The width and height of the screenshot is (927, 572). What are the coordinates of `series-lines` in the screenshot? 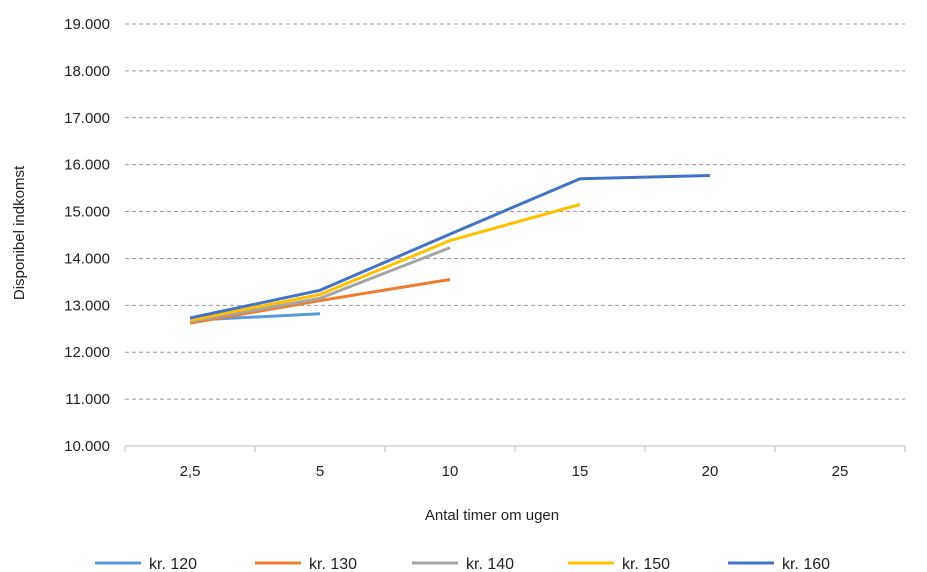 It's located at (450, 249).